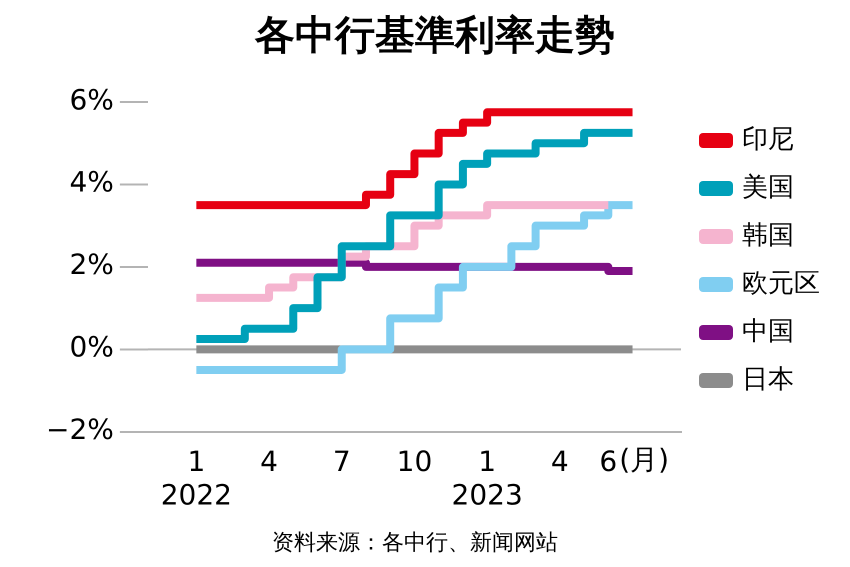 The height and width of the screenshot is (567, 850). Describe the element at coordinates (644, 459) in the screenshot. I see `x-axis-title: (月)` at that location.